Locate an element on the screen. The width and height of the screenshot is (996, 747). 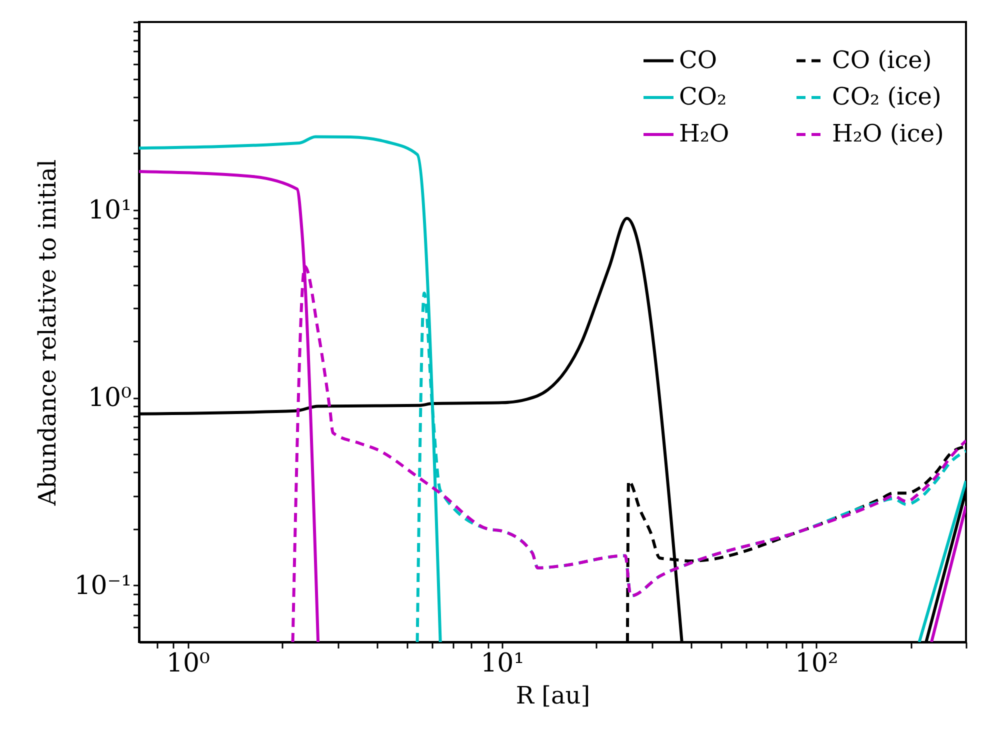
legend-label: CO₂ is located at coordinates (703, 96).